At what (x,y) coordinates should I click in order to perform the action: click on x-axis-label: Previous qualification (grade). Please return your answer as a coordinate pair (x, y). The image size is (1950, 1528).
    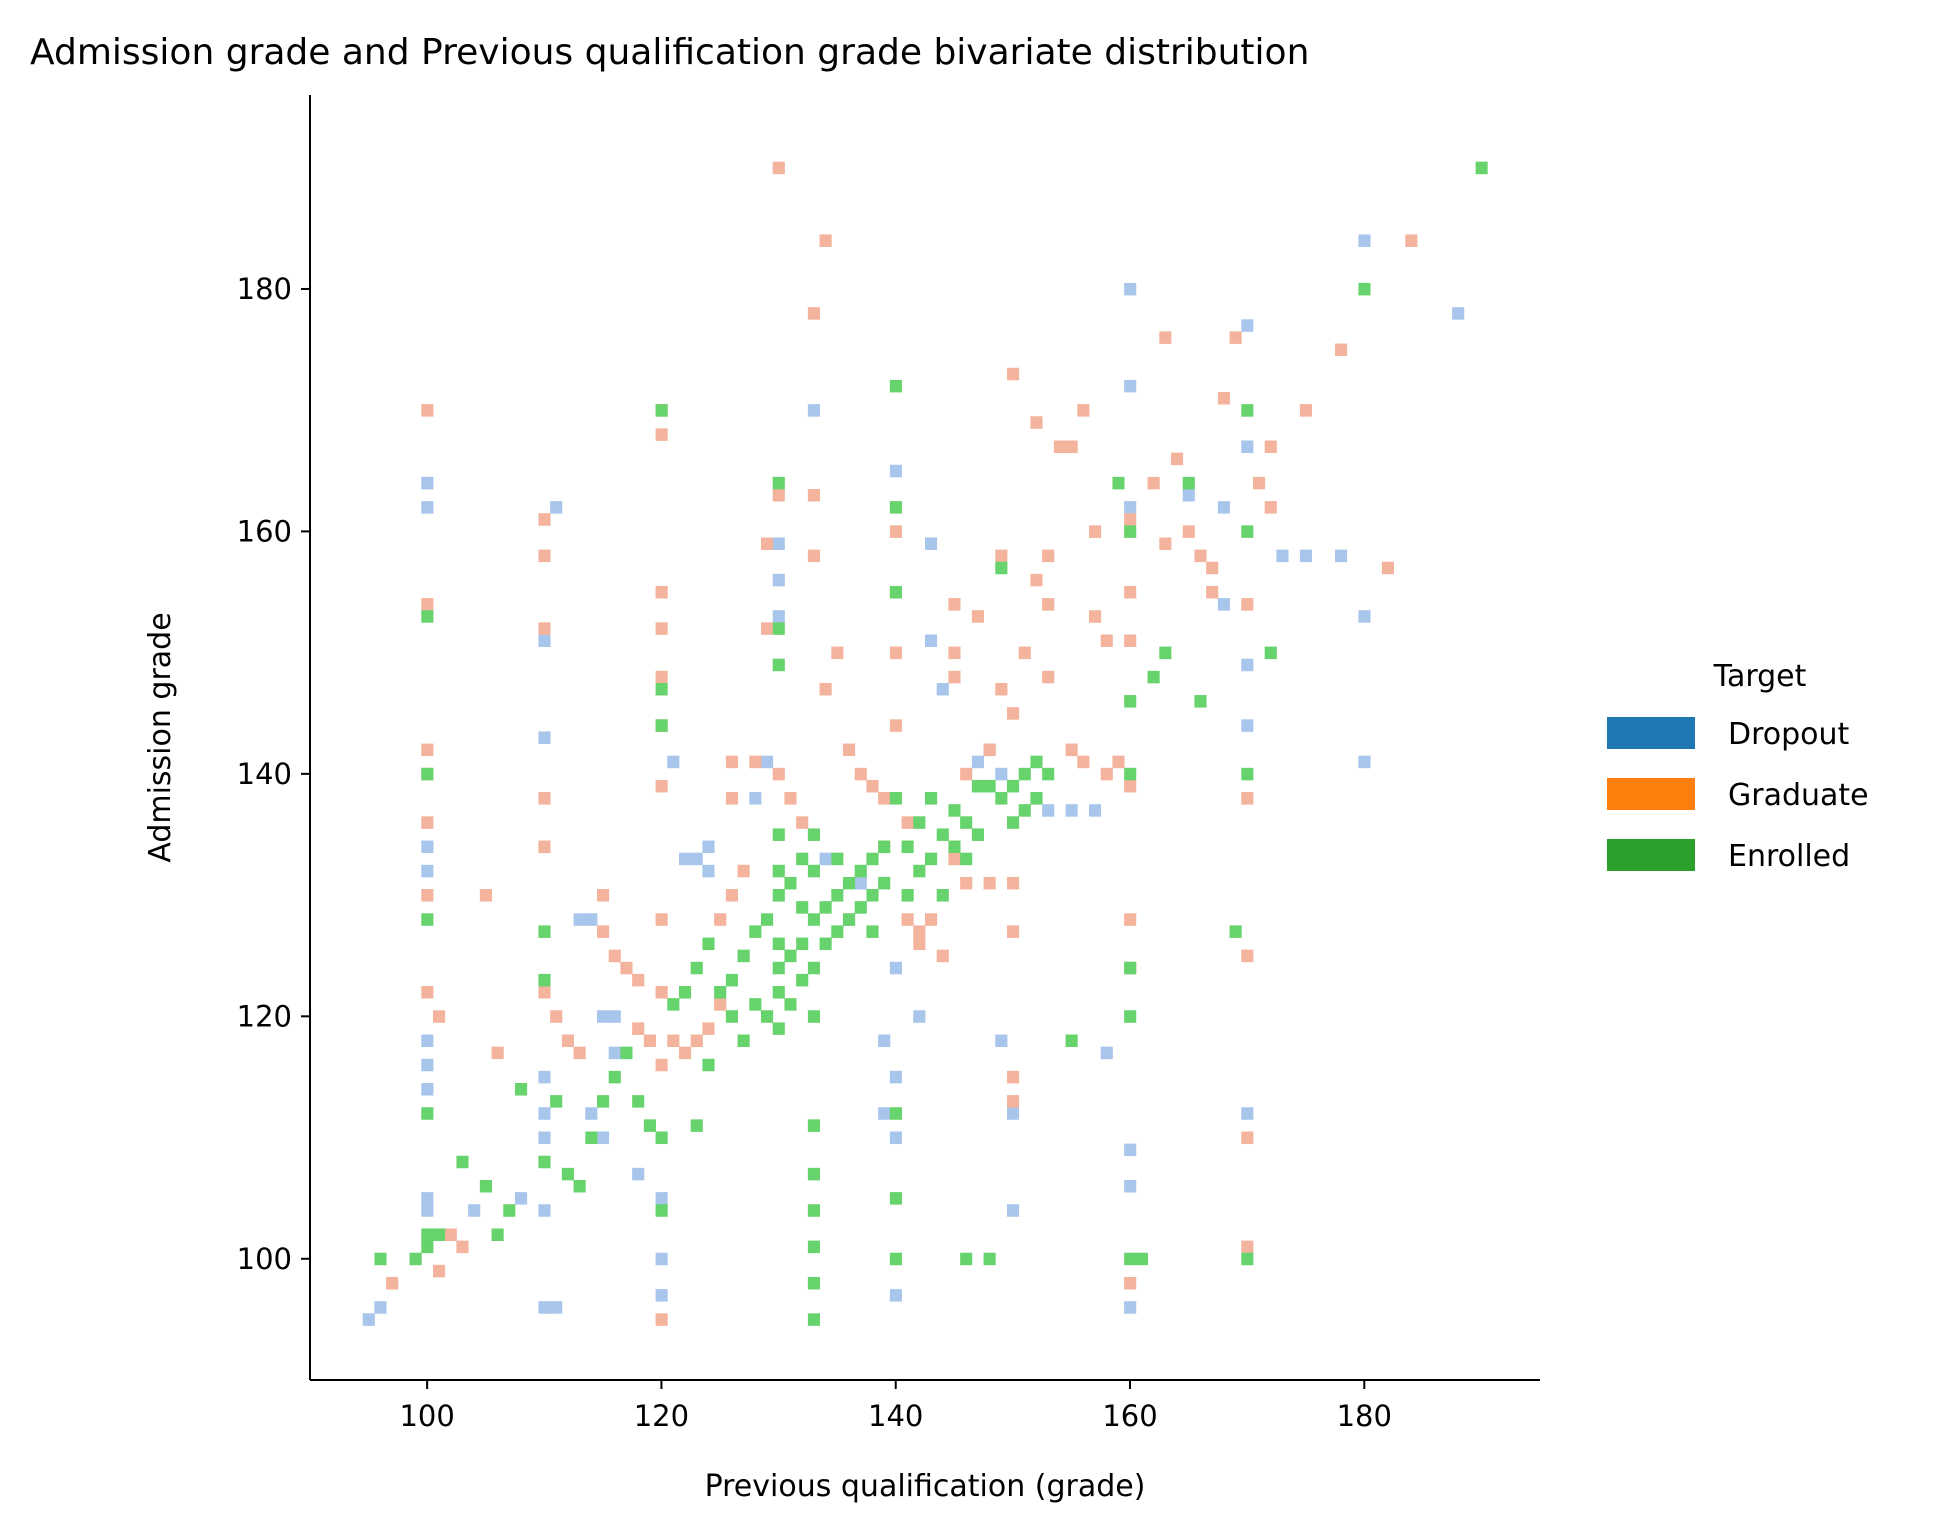
    Looking at the image, I should click on (925, 1486).